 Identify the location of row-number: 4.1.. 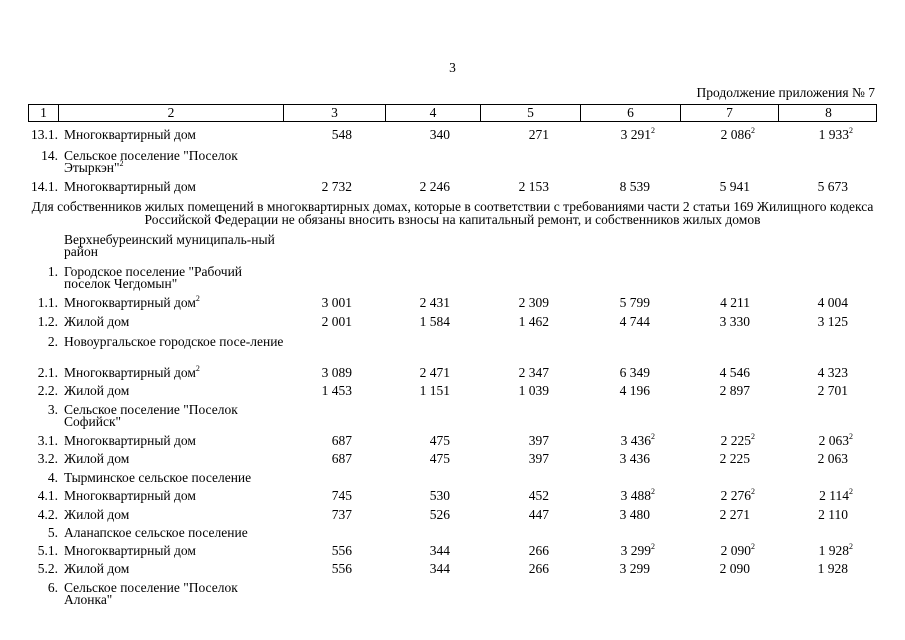
(47, 495).